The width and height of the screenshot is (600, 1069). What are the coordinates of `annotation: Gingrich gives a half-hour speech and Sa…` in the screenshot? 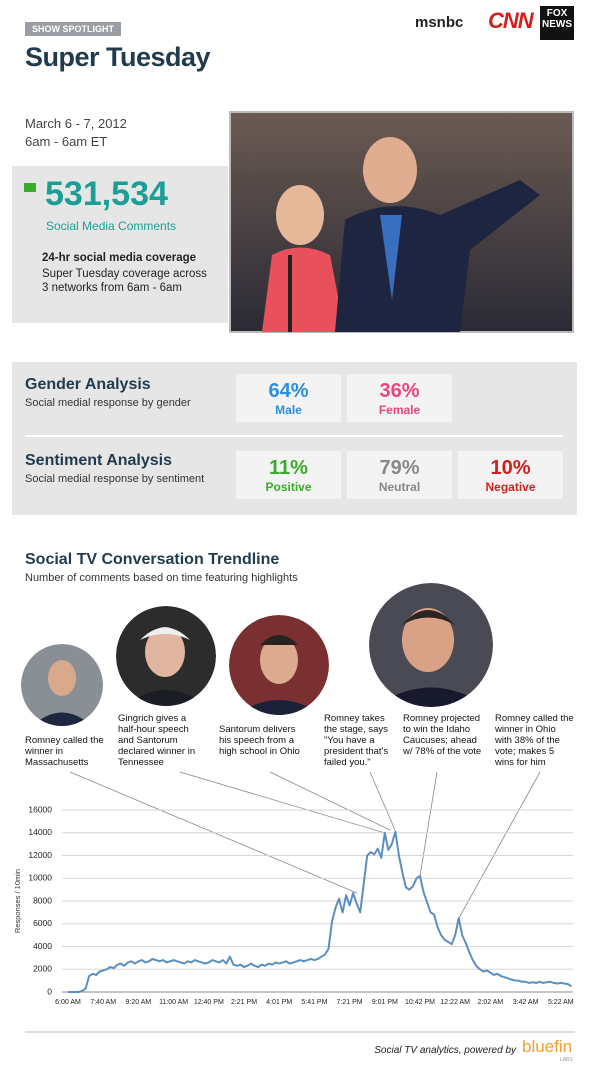 It's located at (157, 740).